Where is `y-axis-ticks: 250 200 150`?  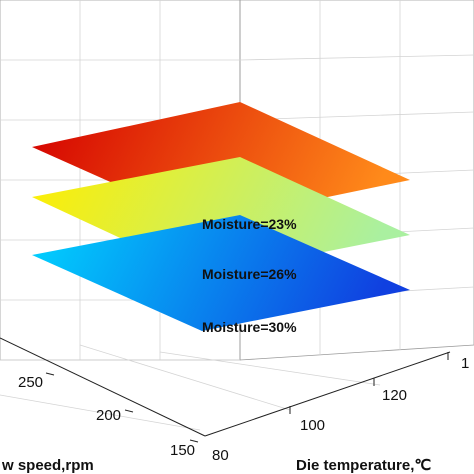 y-axis-ticks: 250 200 150 is located at coordinates (108, 415).